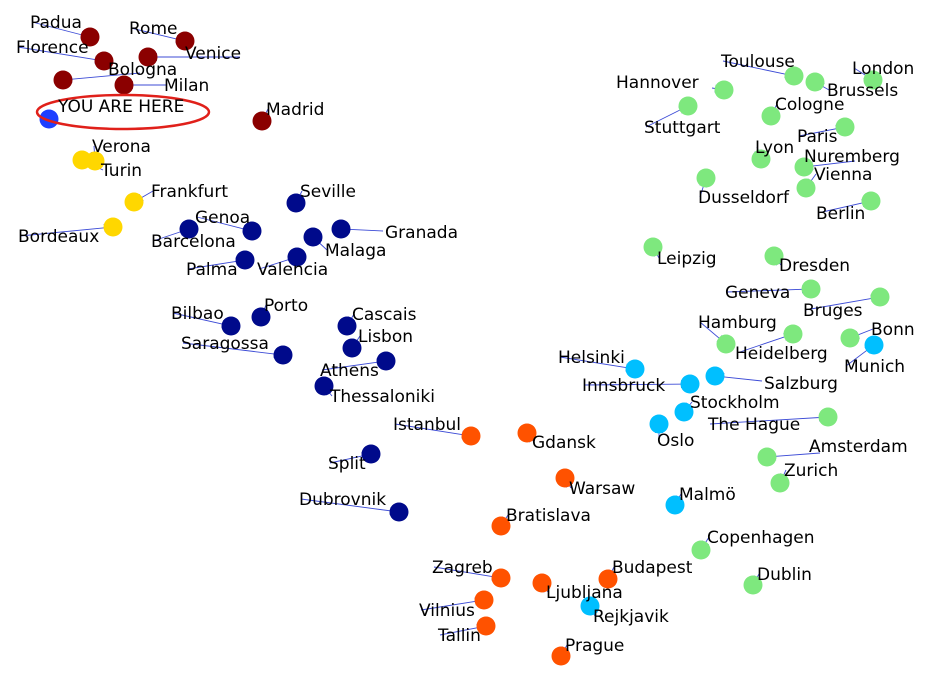 This screenshot has width=947, height=680. What do you see at coordinates (121, 171) in the screenshot?
I see `label-turin: Turin` at bounding box center [121, 171].